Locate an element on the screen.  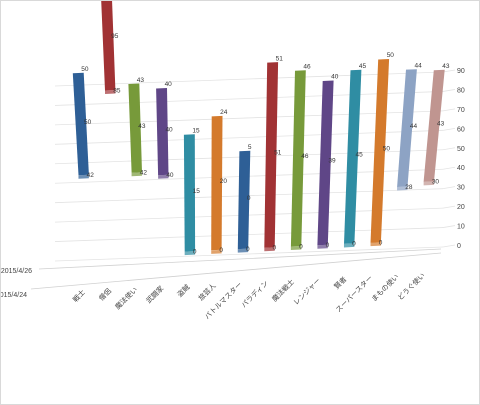
y-tick-label: 20 is located at coordinates (461, 207).